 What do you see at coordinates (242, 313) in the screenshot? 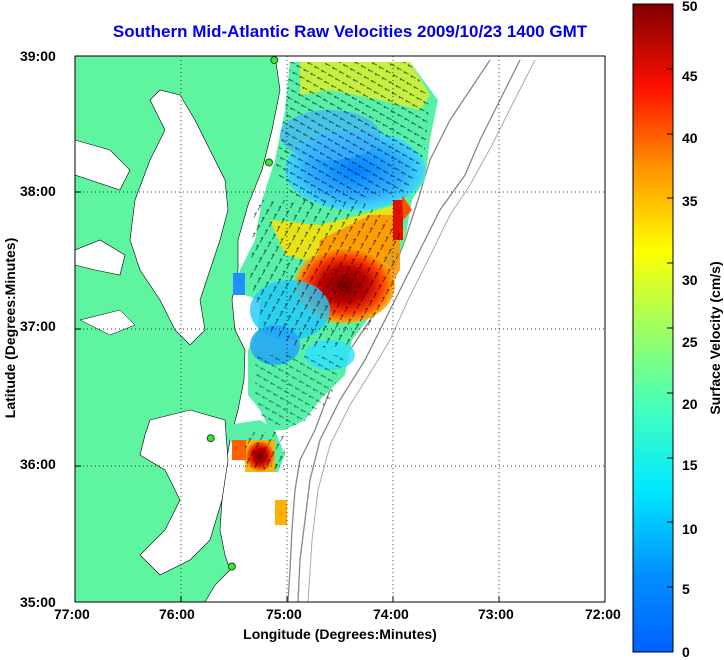
I see `radar-sites` at bounding box center [242, 313].